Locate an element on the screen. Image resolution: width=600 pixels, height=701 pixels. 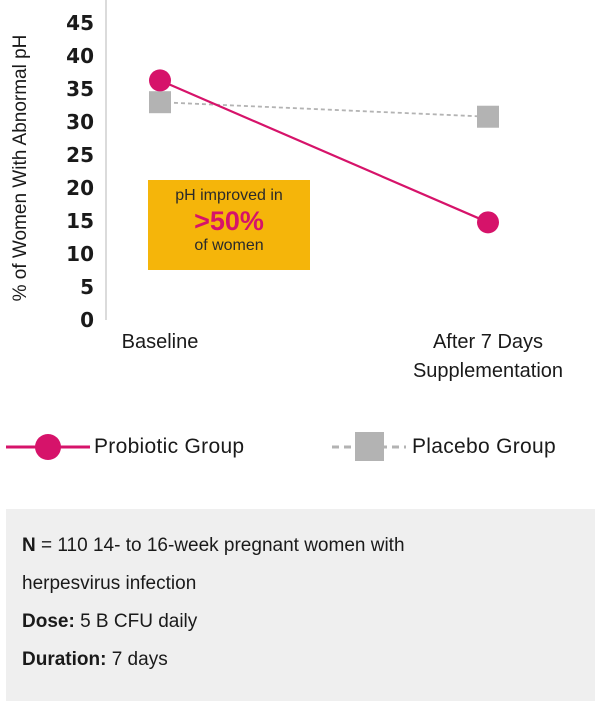
improvement-callout: pH improved in >50% of women is located at coordinates (229, 225).